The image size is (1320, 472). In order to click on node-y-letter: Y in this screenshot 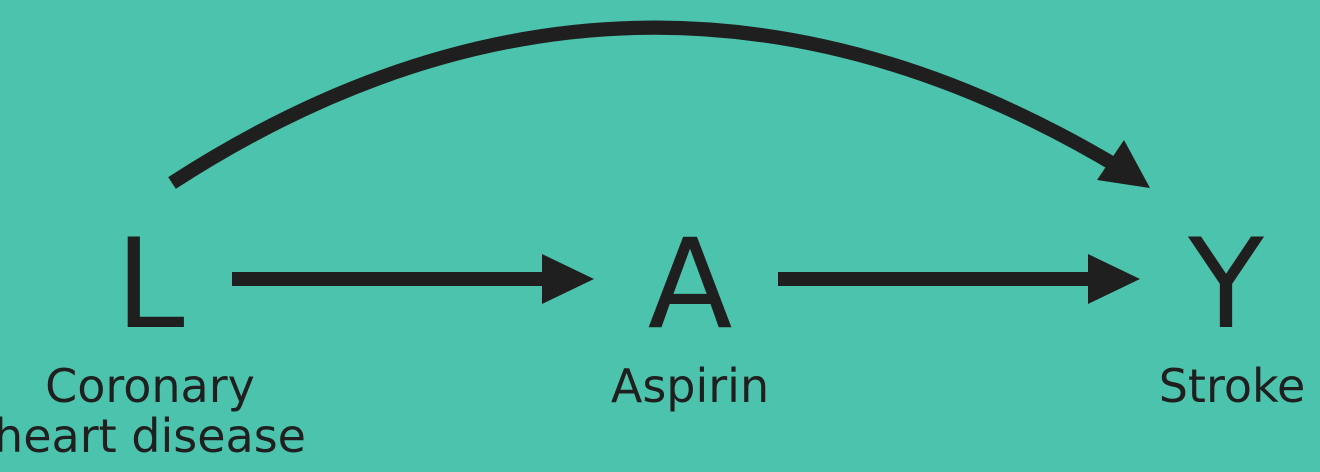, I will do `click(1225, 285)`.